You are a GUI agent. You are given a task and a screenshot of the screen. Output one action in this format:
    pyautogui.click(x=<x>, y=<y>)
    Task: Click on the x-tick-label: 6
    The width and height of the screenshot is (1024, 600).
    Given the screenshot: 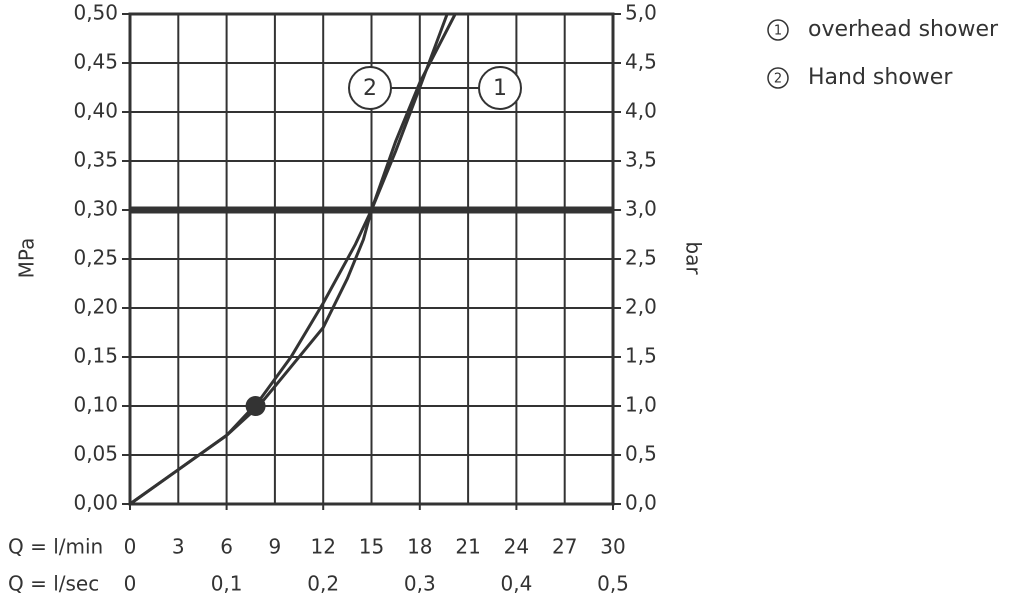 What is the action you would take?
    pyautogui.click(x=226, y=547)
    